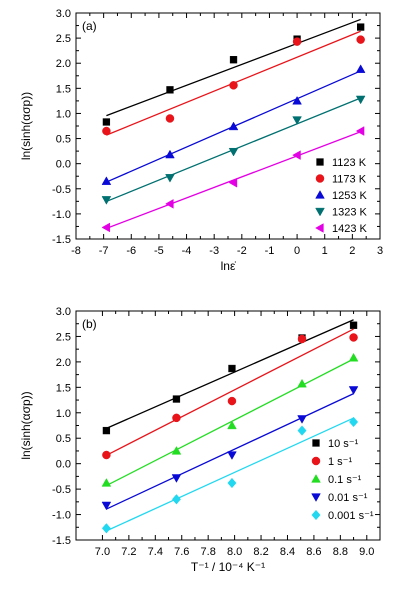 This screenshot has height=593, width=404. Describe the element at coordinates (234, 552) in the screenshot. I see `x-tick-label: 8.0` at that location.